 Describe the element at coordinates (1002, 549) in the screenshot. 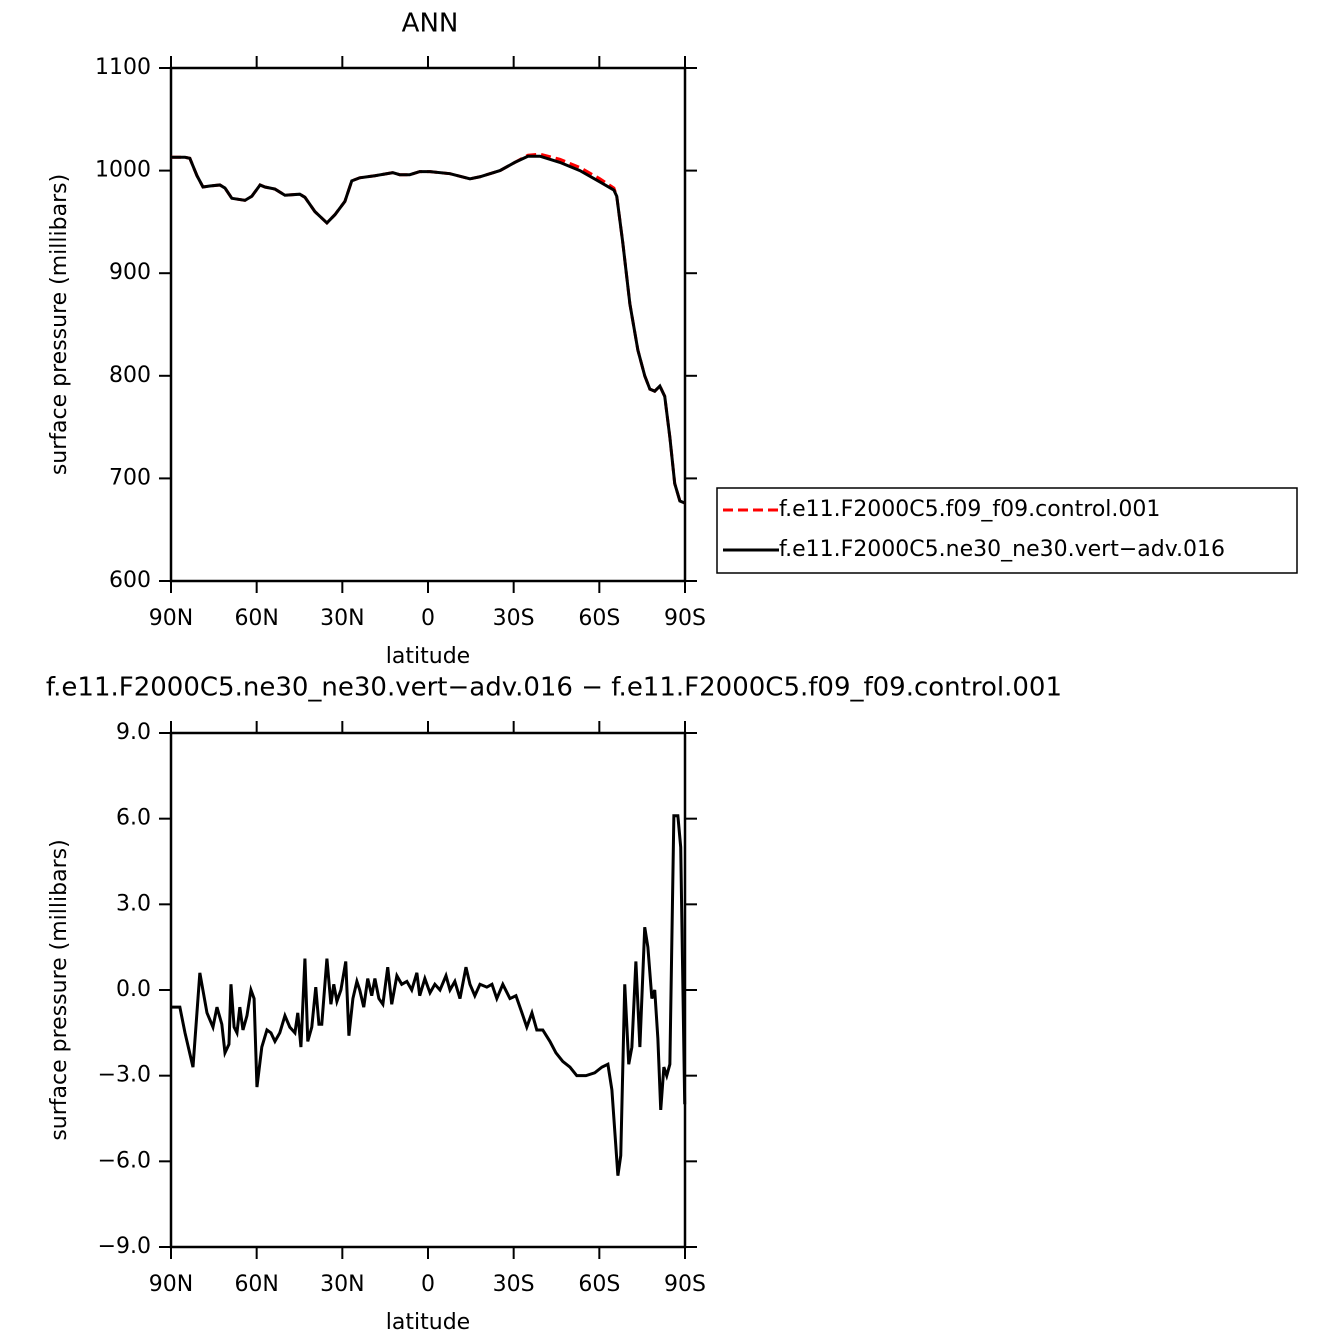

I see `legend-label: f.e11.F2000C5.ne30_ne30.vert−adv.016` at that location.